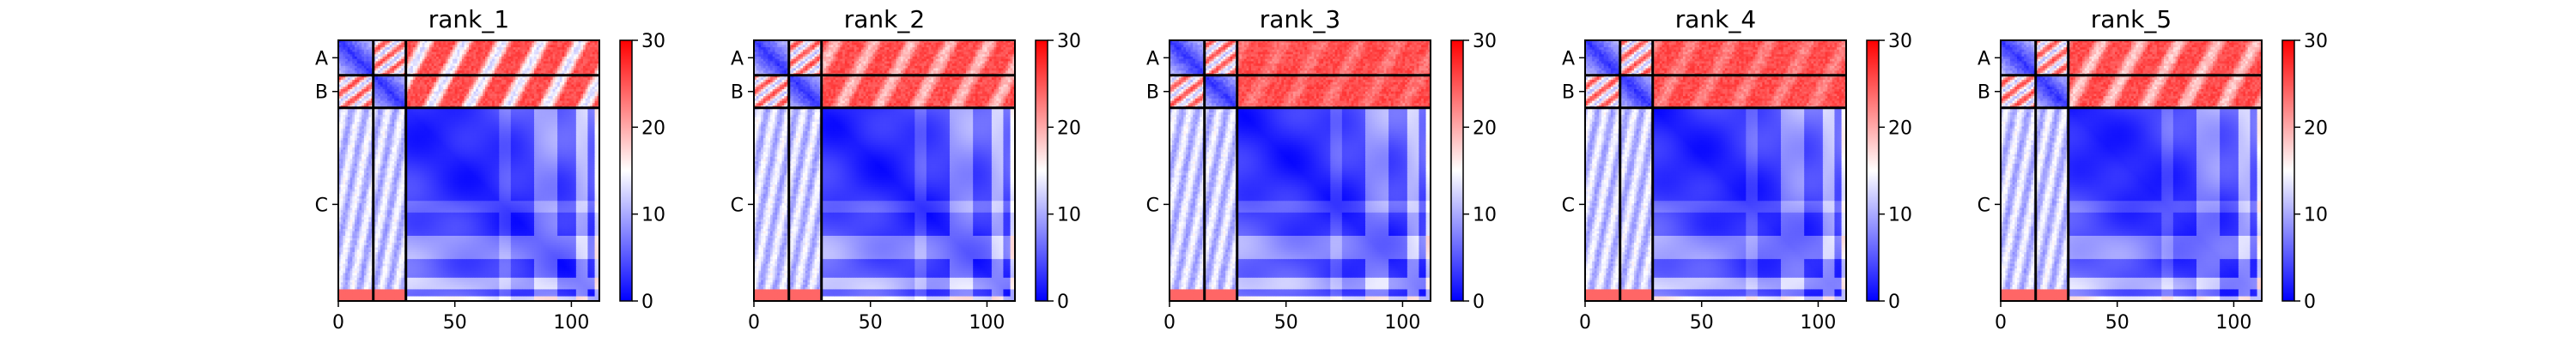 The width and height of the screenshot is (2576, 343). I want to click on panel-title: rank_1, so click(468, 19).